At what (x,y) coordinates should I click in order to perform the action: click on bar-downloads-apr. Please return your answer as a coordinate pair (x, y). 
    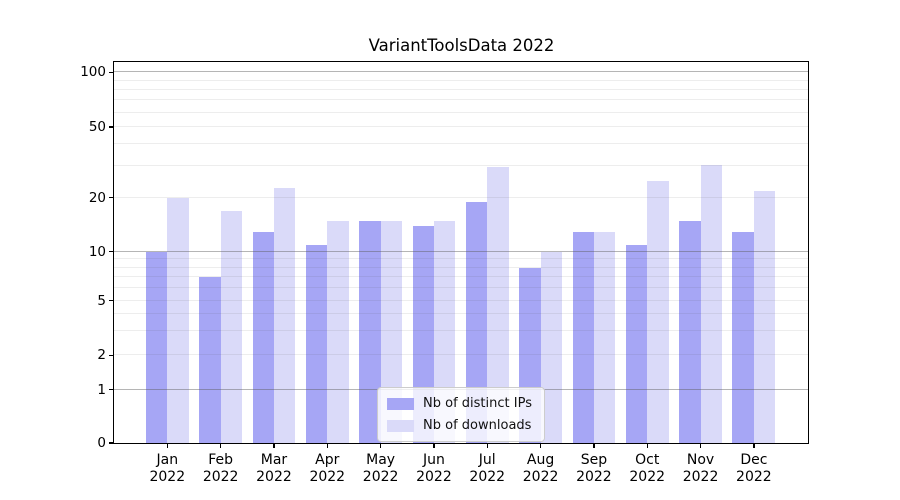
    Looking at the image, I should click on (338, 331).